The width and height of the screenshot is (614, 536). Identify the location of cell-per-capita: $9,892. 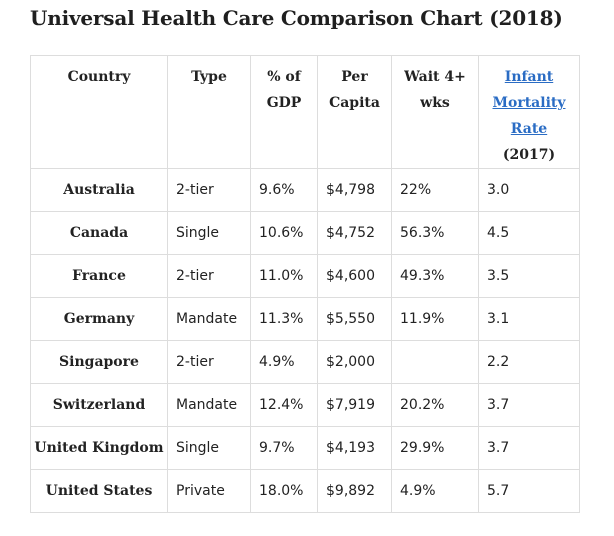
(354, 491).